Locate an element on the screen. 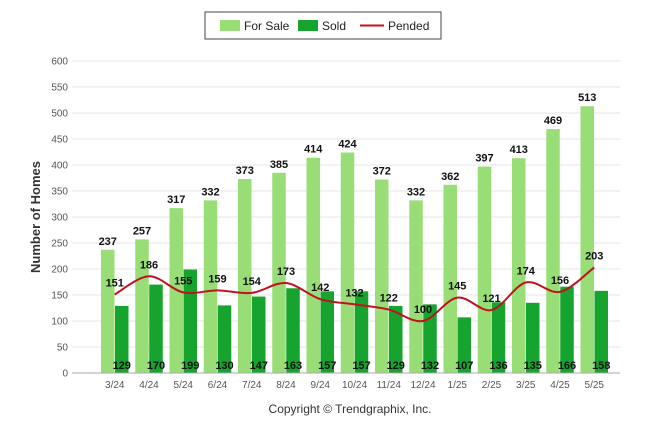 The image size is (646, 434). copyright-footer: Copyright © Trendgraphix, Inc. is located at coordinates (350, 409).